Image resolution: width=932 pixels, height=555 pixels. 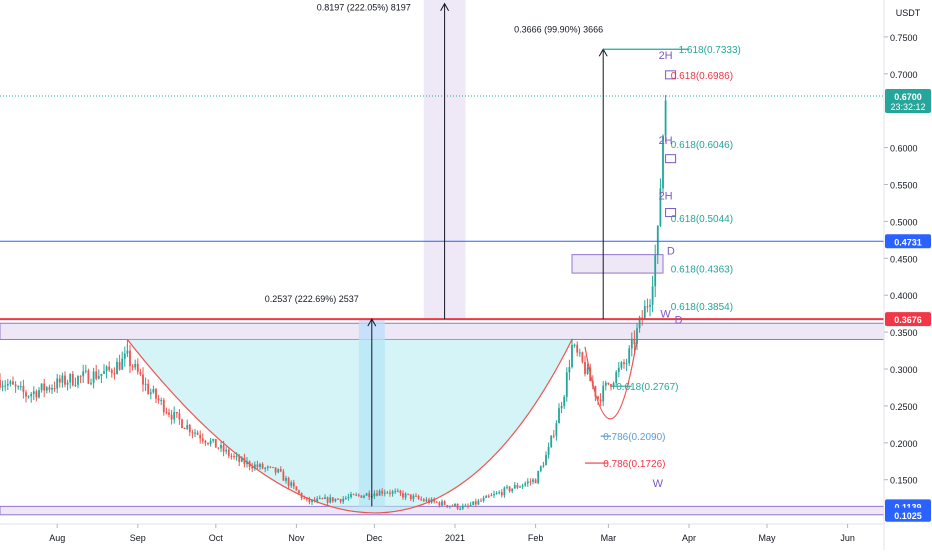 What do you see at coordinates (57, 538) in the screenshot?
I see `x-tick-label: Aug` at bounding box center [57, 538].